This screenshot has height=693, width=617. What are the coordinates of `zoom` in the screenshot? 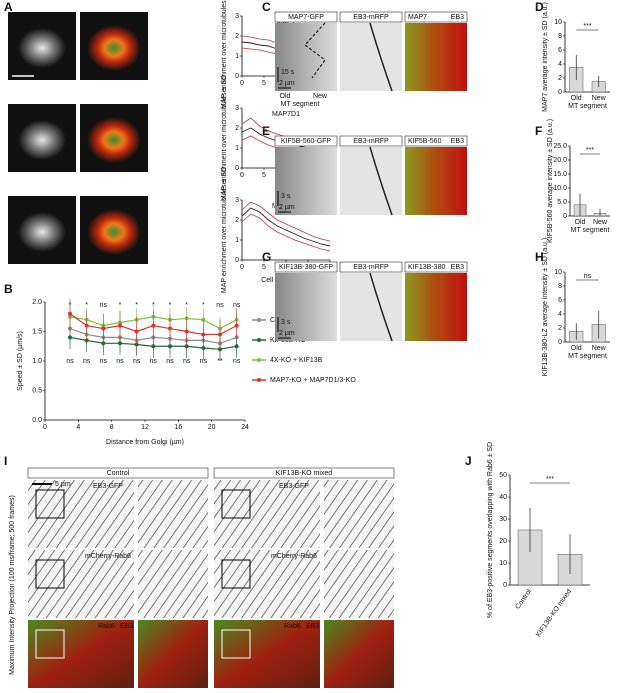 It's located at (173, 514).